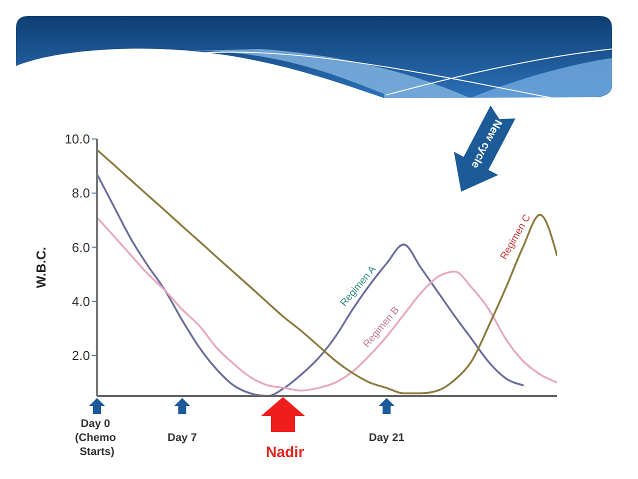 This screenshot has width=638, height=479. What do you see at coordinates (81, 193) in the screenshot?
I see `y-tick-label: 8.0` at bounding box center [81, 193].